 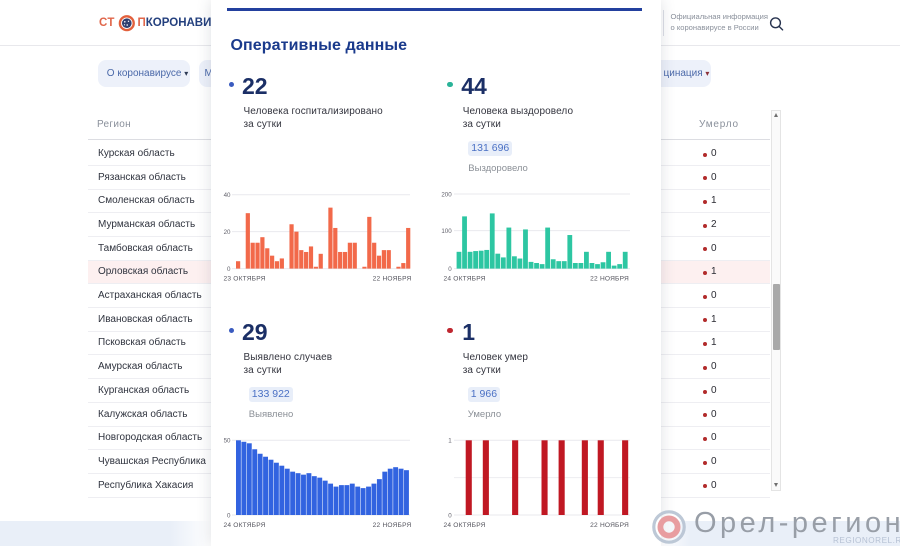 What do you see at coordinates (446, 194) in the screenshot?
I see `svg-text: 200` at bounding box center [446, 194].